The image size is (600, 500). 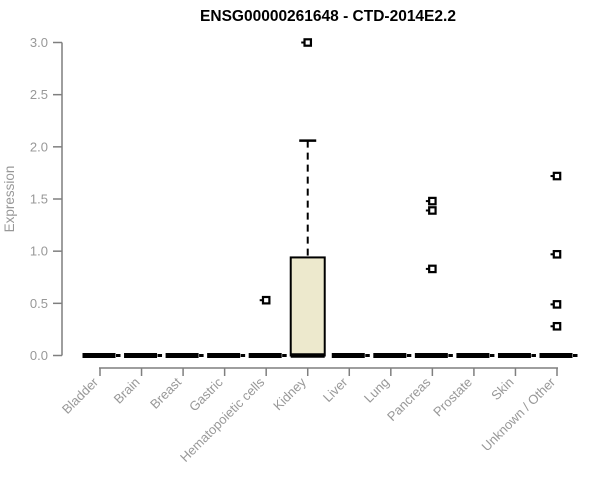 I want to click on y-tick-label: 1.5, so click(x=39, y=199).